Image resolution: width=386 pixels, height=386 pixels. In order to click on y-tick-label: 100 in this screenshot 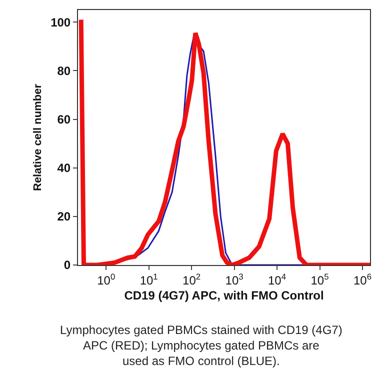, I will do `click(60, 22)`.